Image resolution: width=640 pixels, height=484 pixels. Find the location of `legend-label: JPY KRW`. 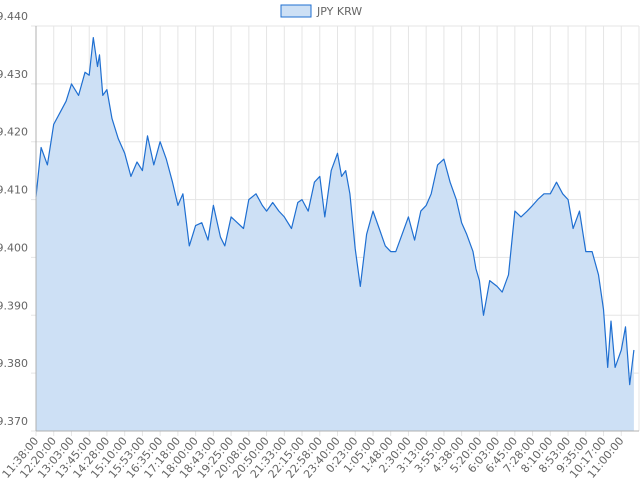

legend-label: JPY KRW is located at coordinates (339, 11).